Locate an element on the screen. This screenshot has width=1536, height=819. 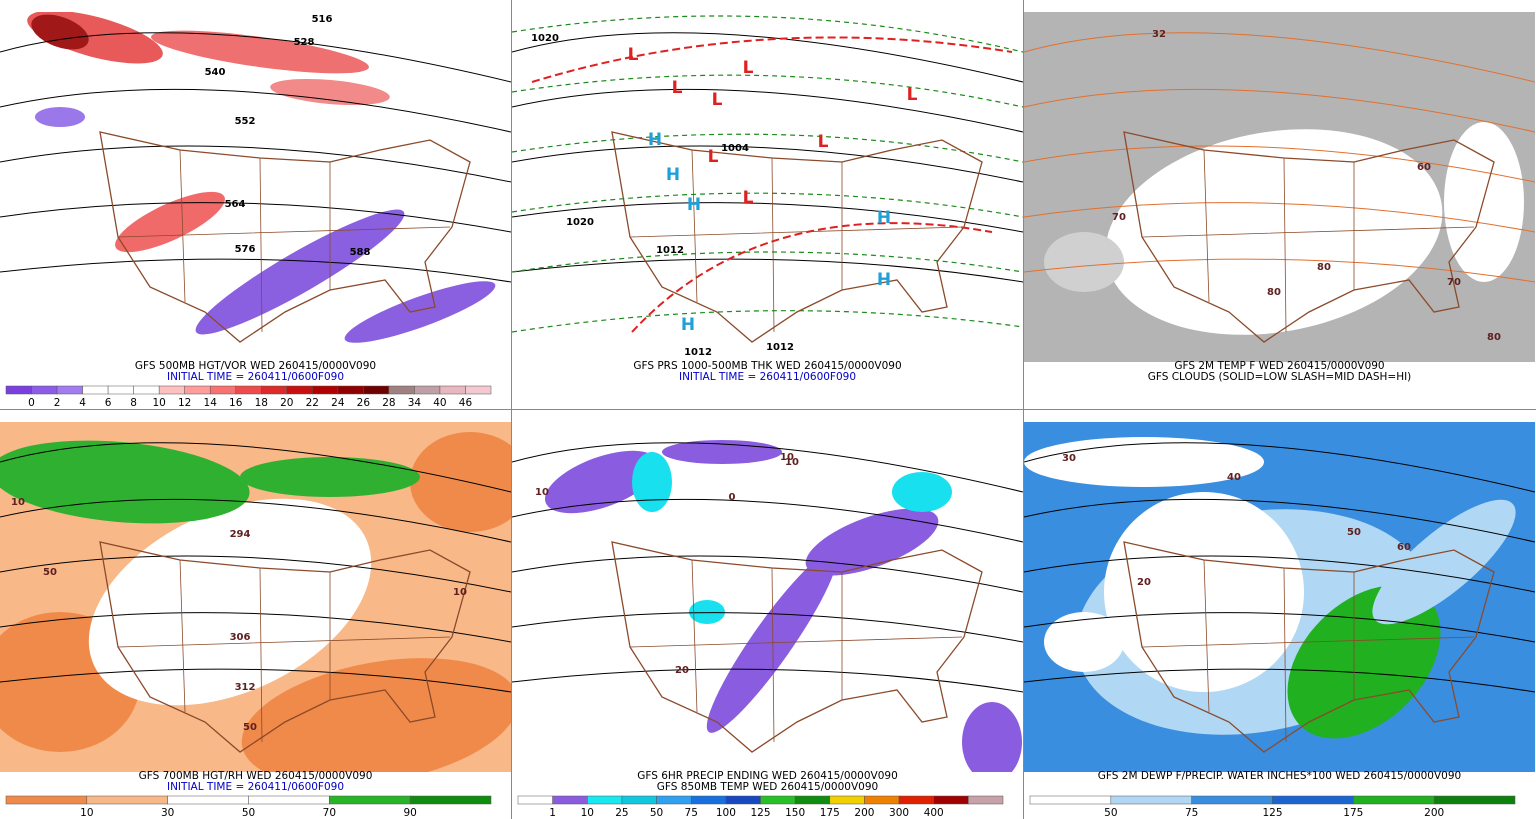
map-caption: GFS 500MB HGT/VOR WED 260415/0000V090 is located at coordinates (255, 366).